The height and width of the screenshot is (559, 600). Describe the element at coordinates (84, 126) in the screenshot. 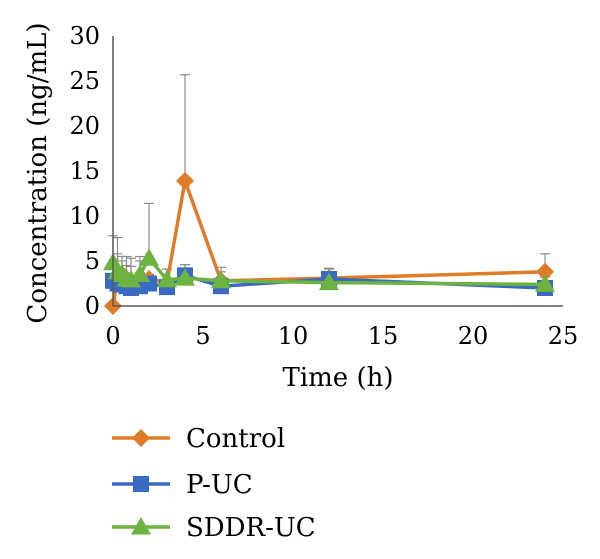

I see `y-tick-label: 20` at that location.